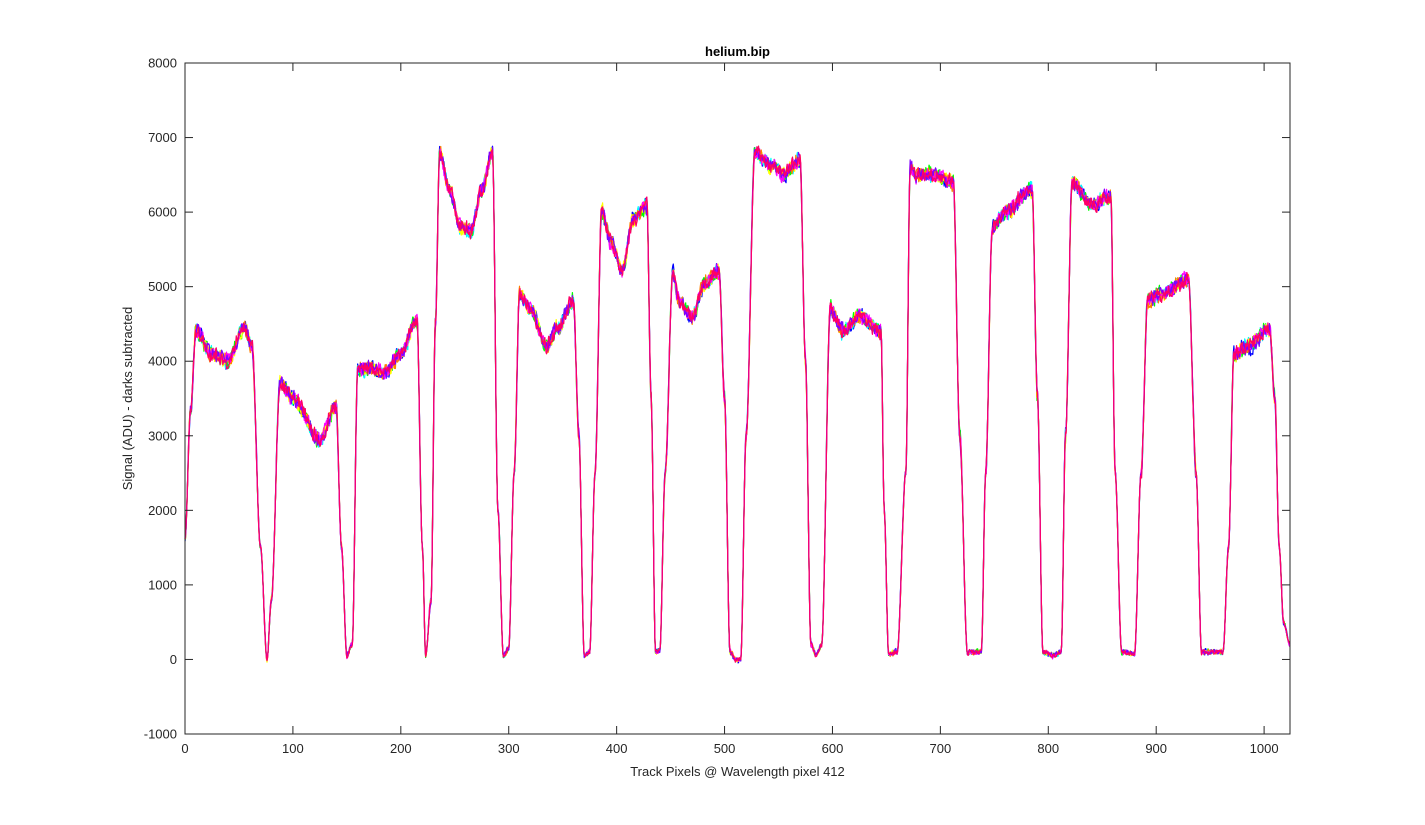  I want to click on x-tick-label: 500, so click(725, 748).